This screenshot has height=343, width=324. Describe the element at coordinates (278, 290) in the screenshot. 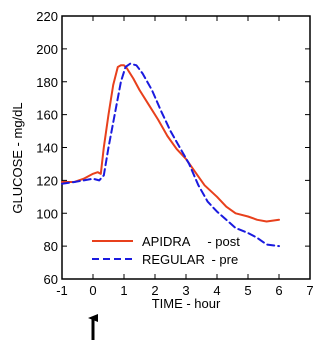

I see `x-tick-label: 6` at that location.